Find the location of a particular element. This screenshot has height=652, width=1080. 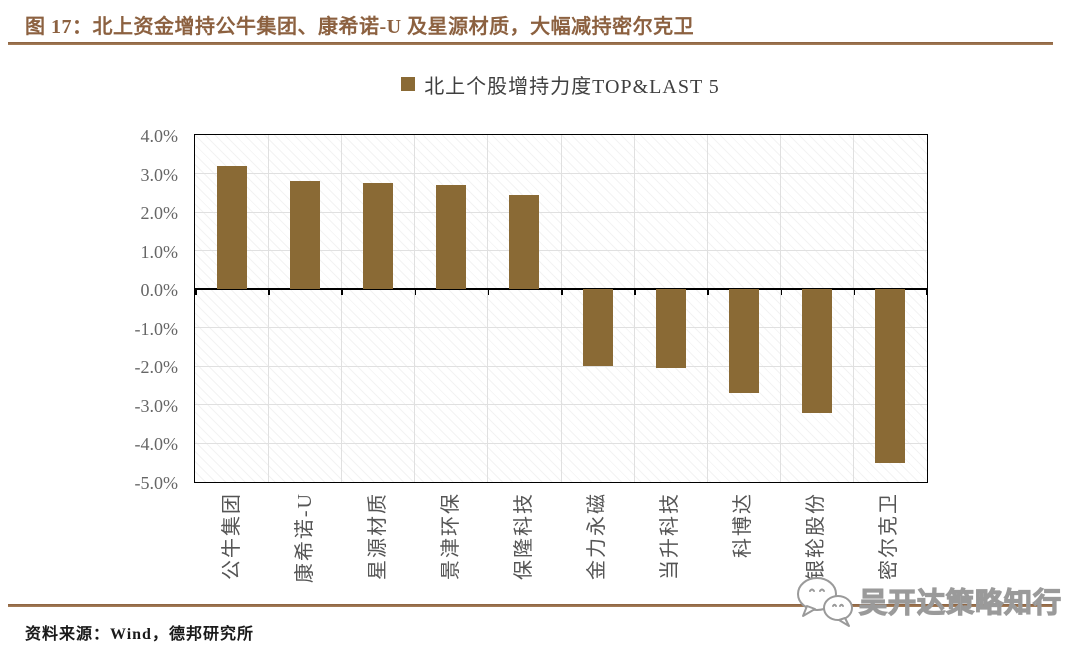

x-category-slot: 康希诺-U is located at coordinates (304, 548).